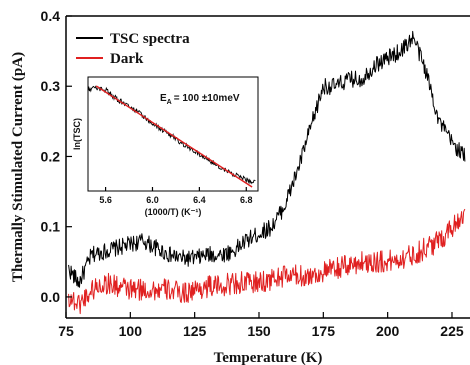  Describe the element at coordinates (51, 86) in the screenshot. I see `y-tick-label: 0.3` at that location.